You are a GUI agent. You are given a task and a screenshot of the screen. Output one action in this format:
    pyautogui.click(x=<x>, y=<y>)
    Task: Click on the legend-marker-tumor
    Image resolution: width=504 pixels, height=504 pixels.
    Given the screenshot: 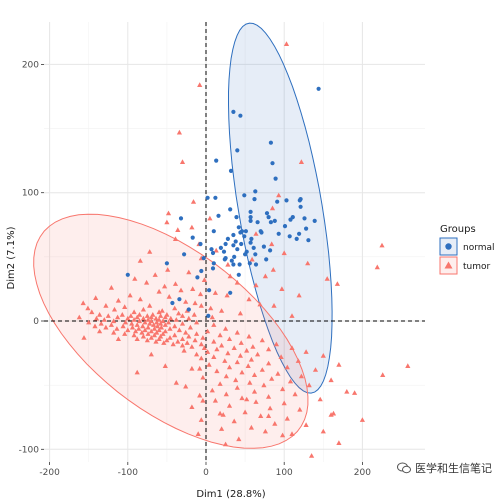 What is the action you would take?
    pyautogui.click(x=448, y=265)
    